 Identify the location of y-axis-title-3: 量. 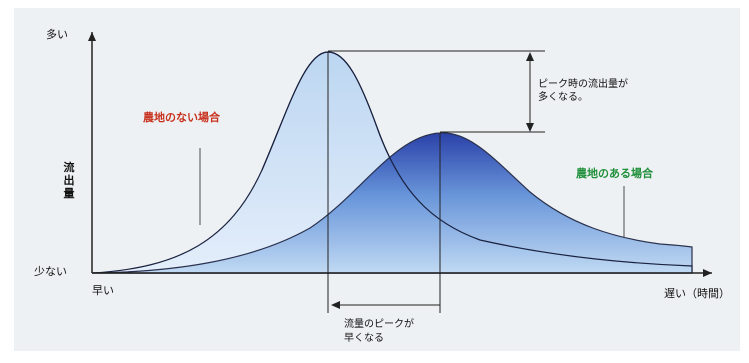
(69, 193).